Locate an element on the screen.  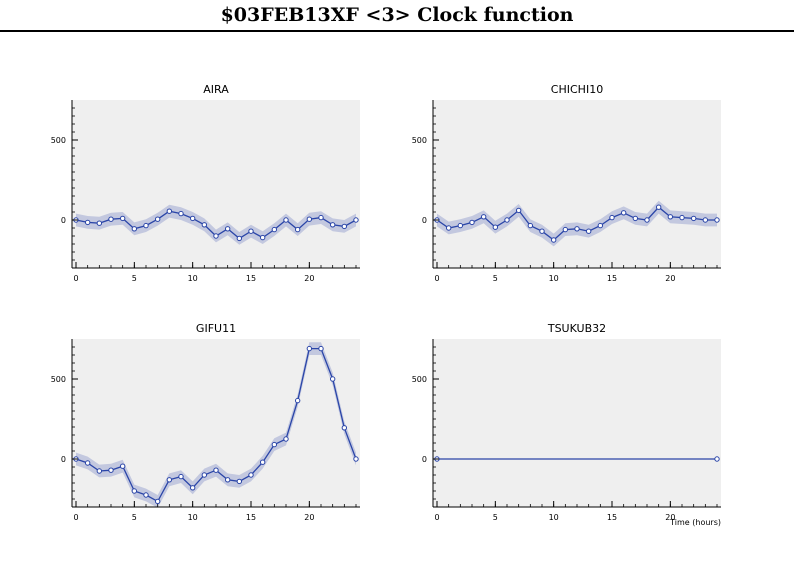
title-rule is located at coordinates (397, 31).